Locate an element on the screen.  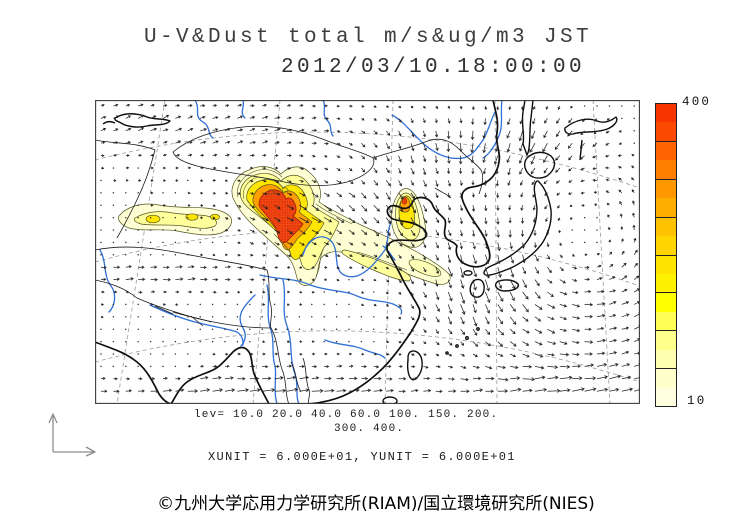
contour-levels-label-line2: 300. 400. is located at coordinates (369, 429).